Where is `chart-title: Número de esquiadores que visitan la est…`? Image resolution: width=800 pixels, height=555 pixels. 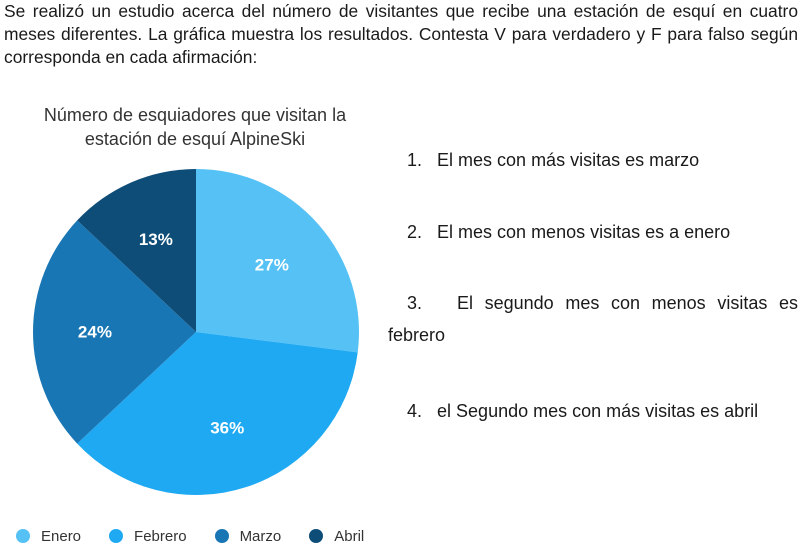 chart-title: Número de esquiadores que visitan la est… is located at coordinates (195, 127).